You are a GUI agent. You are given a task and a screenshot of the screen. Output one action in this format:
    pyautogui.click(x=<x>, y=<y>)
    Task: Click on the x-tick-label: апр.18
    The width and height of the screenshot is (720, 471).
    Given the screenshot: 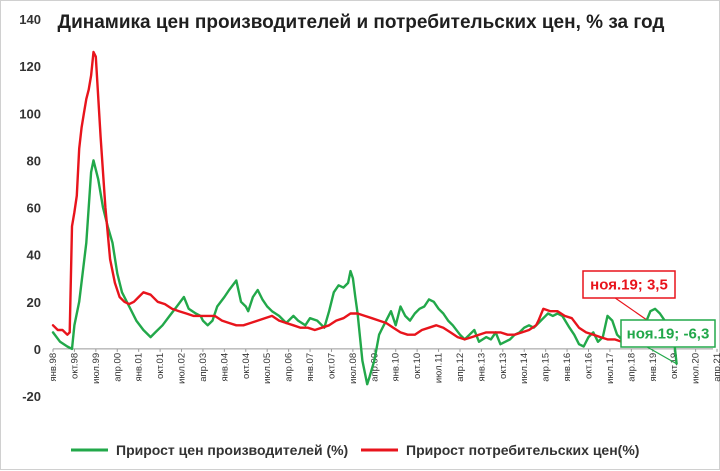 What is the action you would take?
    pyautogui.click(x=631, y=367)
    